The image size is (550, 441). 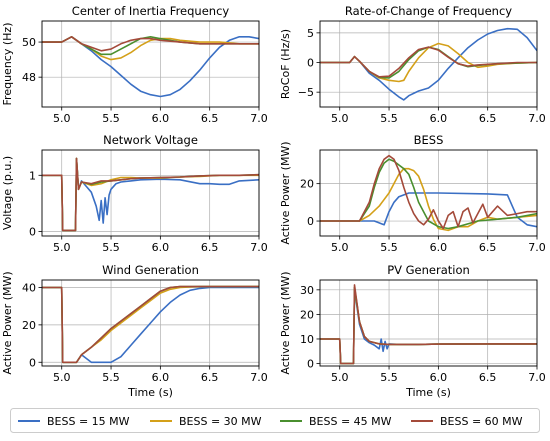 What do you see at coordinates (428, 270) in the screenshot?
I see `subplot-title: PV Generation` at bounding box center [428, 270].